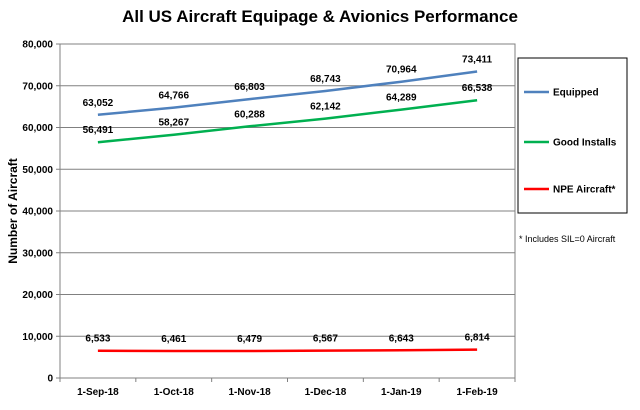  Describe the element at coordinates (576, 93) in the screenshot. I see `legend-label: Equipped` at that location.